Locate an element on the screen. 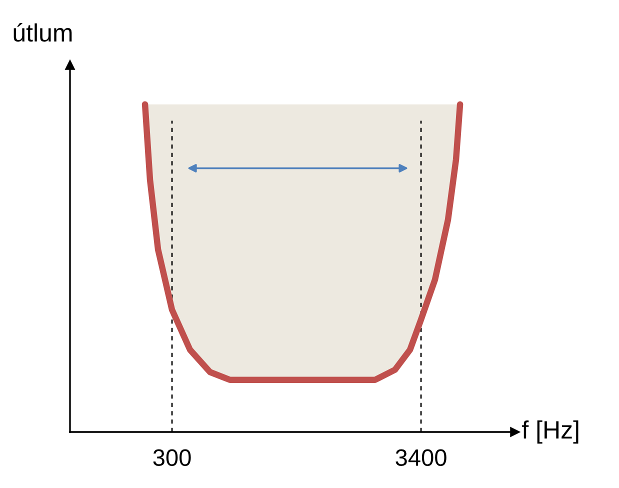 This screenshot has width=619, height=488. x-axis-title: f [Hz] is located at coordinates (550, 432).